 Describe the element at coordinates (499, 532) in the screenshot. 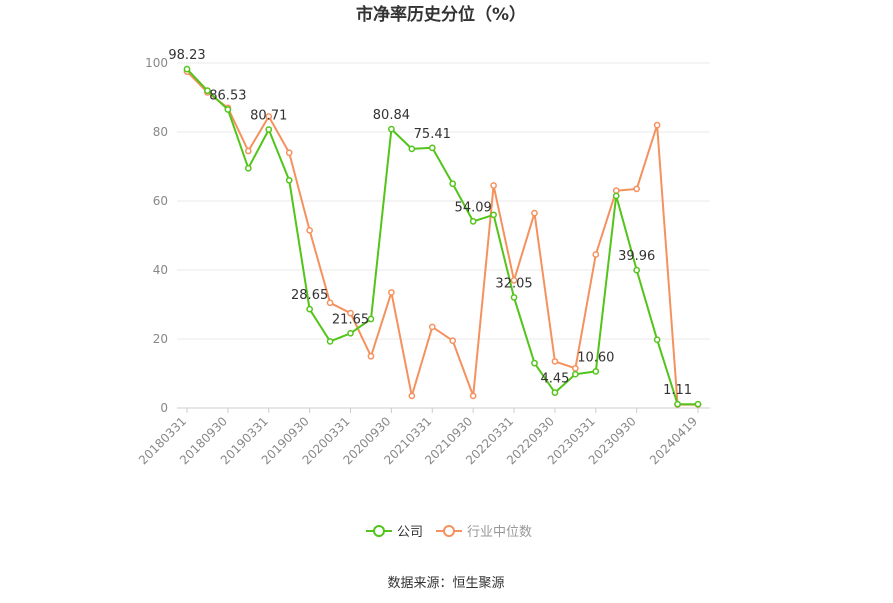

I see `legend-label: 行业中位数` at that location.